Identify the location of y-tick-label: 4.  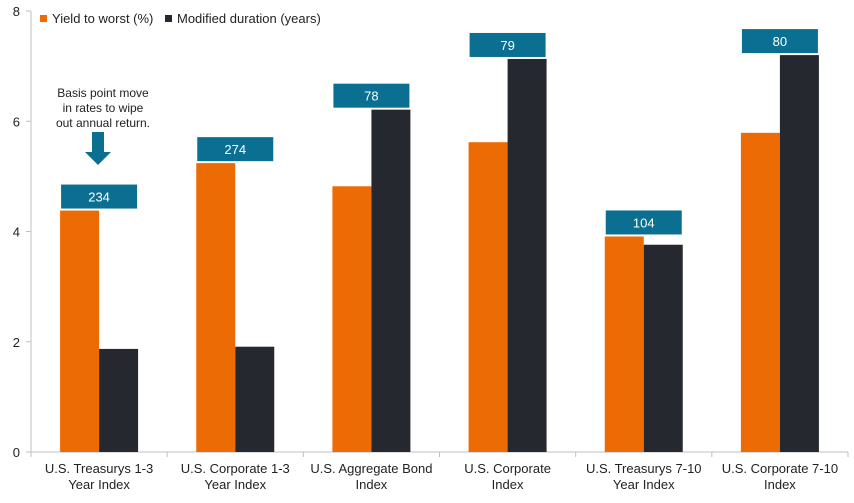
(16, 232).